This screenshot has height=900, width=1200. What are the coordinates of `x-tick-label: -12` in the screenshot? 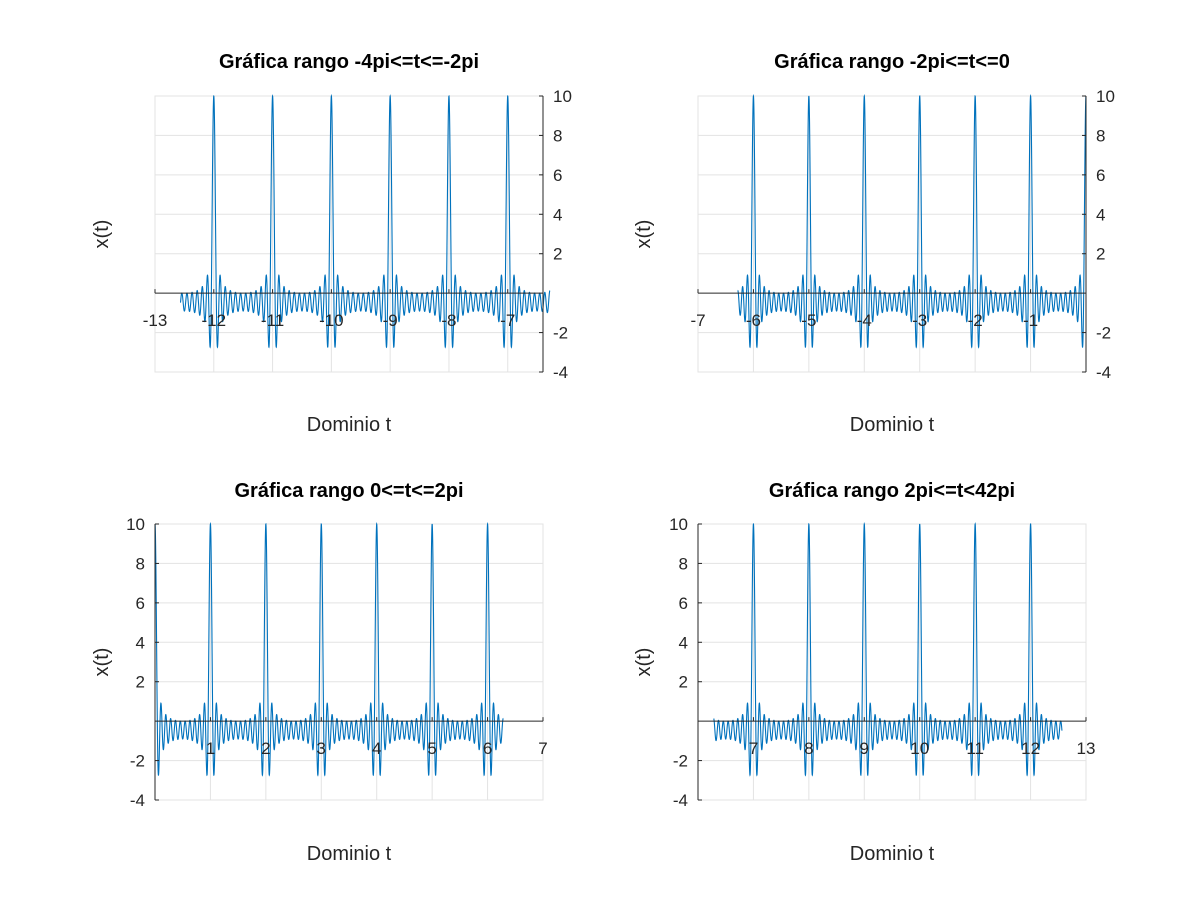 It's located at (213, 320).